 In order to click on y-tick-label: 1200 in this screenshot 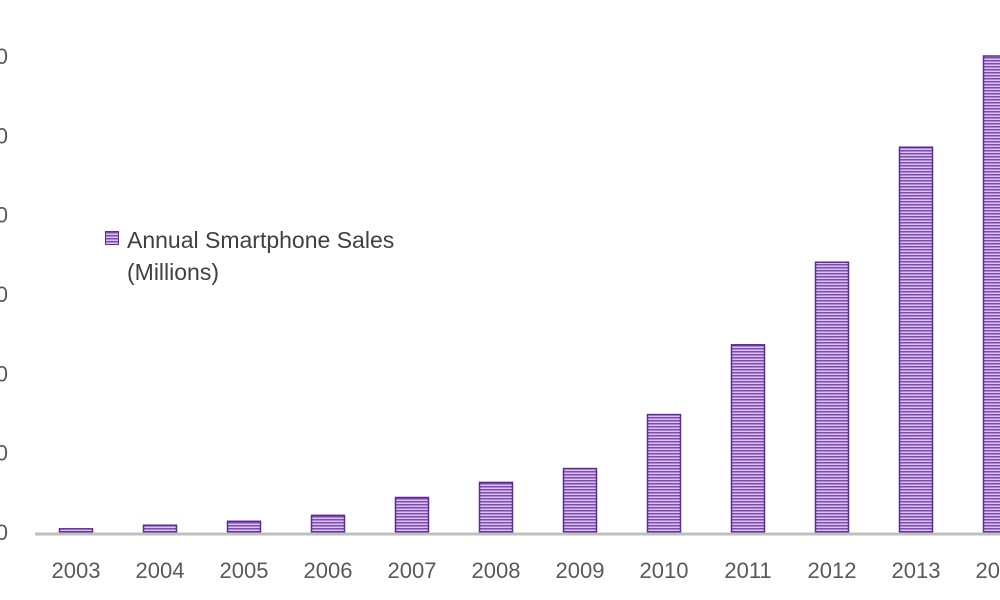, I will do `click(4, 56)`.